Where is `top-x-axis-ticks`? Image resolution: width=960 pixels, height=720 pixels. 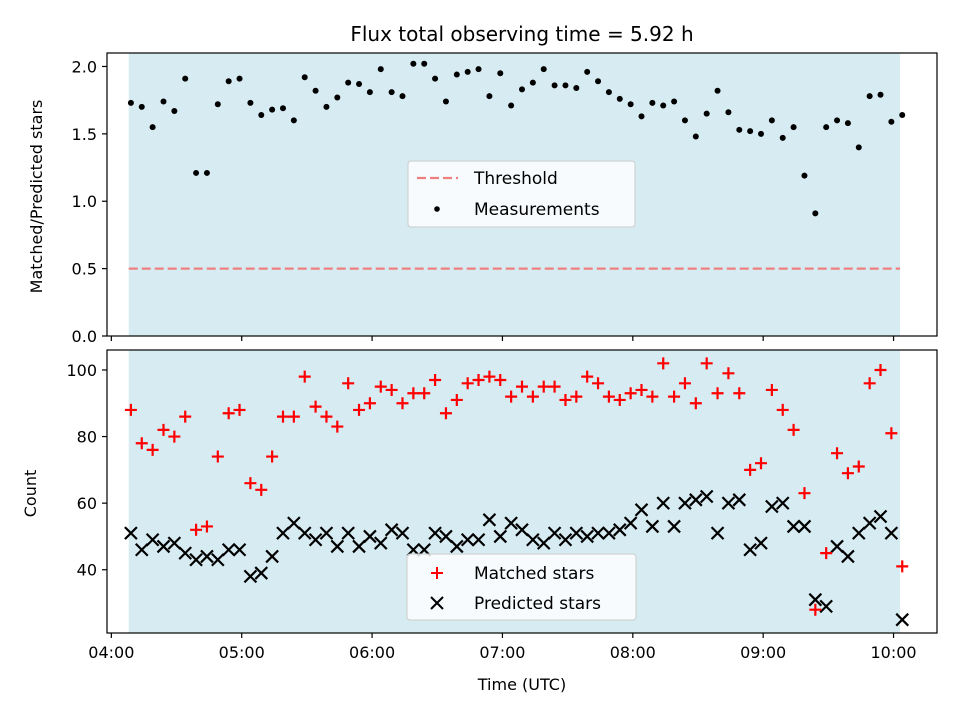 top-x-axis-ticks is located at coordinates (502, 338).